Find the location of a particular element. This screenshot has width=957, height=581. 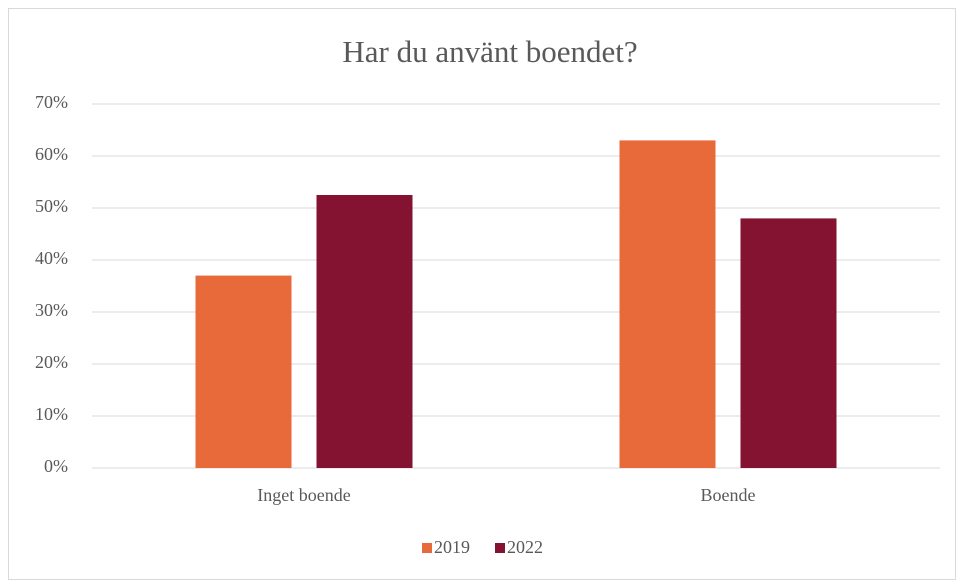

y-tick-label: 60% is located at coordinates (51, 154).